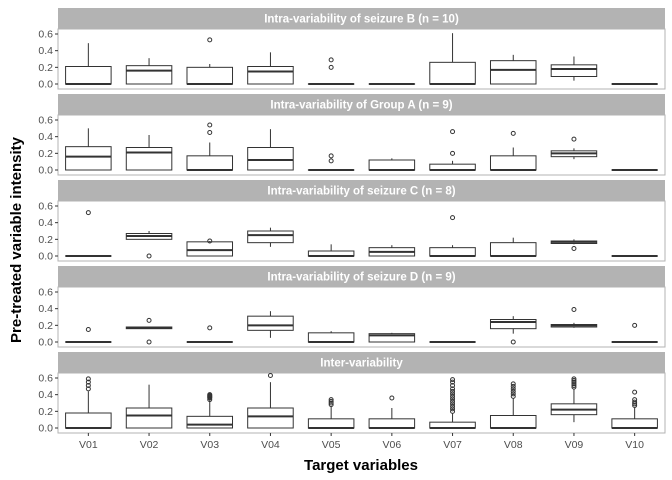  Describe the element at coordinates (45, 395) in the screenshot. I see `y-tick-label: 0.4` at that location.